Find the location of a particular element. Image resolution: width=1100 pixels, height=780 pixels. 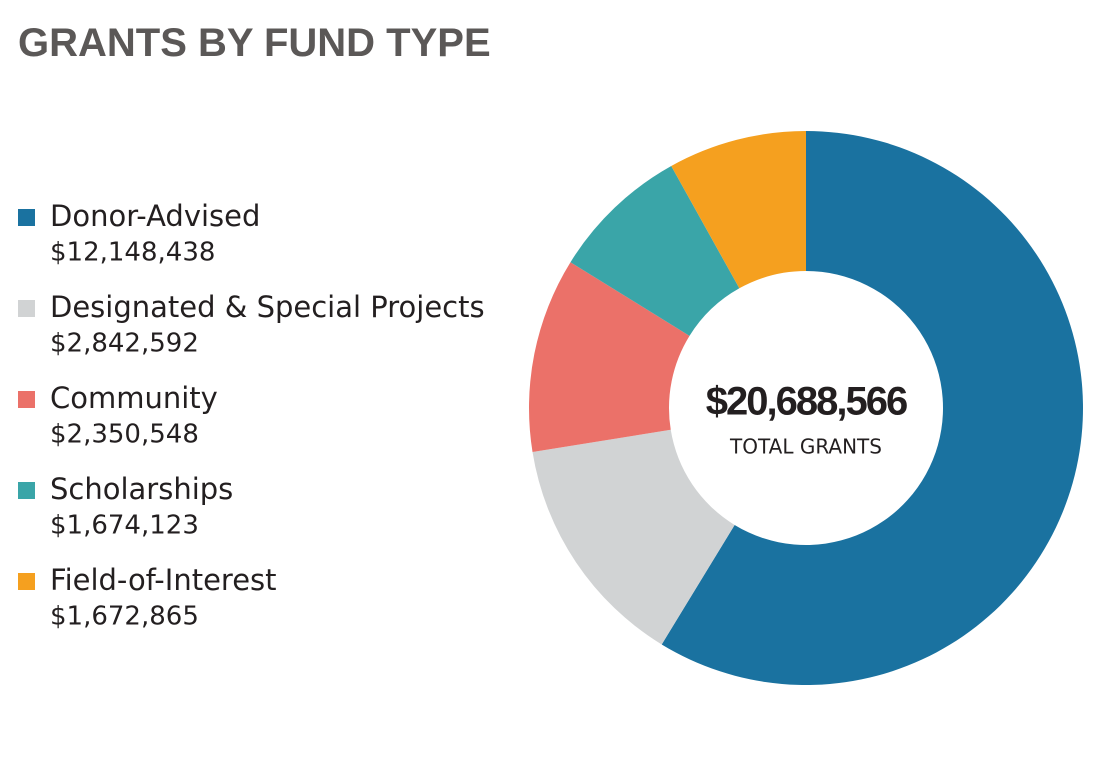

legend-value: $1,674,123 is located at coordinates (124, 526).